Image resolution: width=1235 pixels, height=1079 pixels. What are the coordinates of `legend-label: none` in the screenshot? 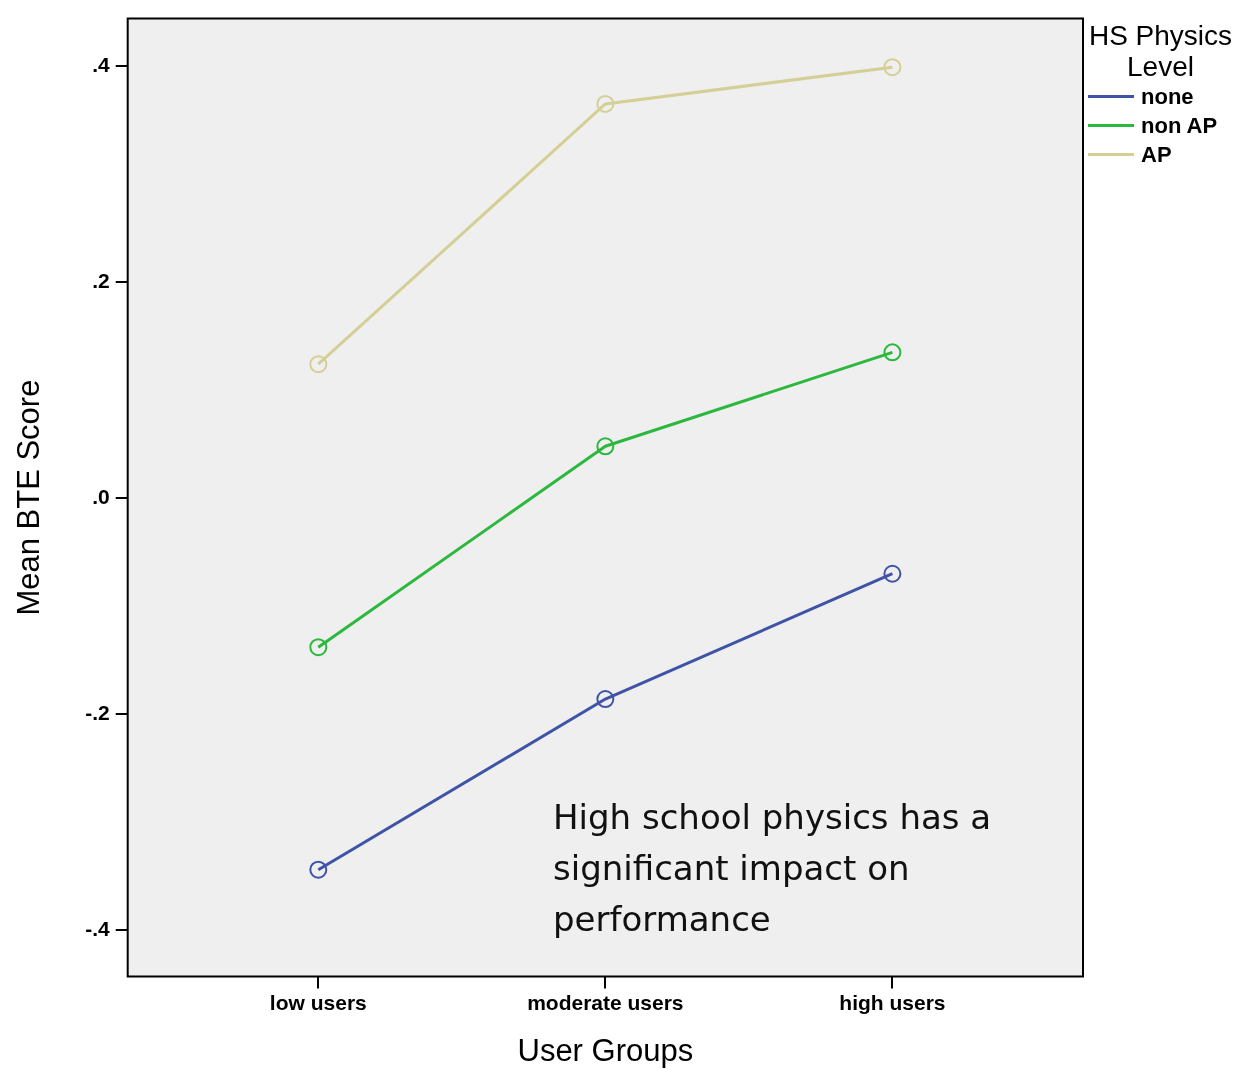 It's located at (1167, 96).